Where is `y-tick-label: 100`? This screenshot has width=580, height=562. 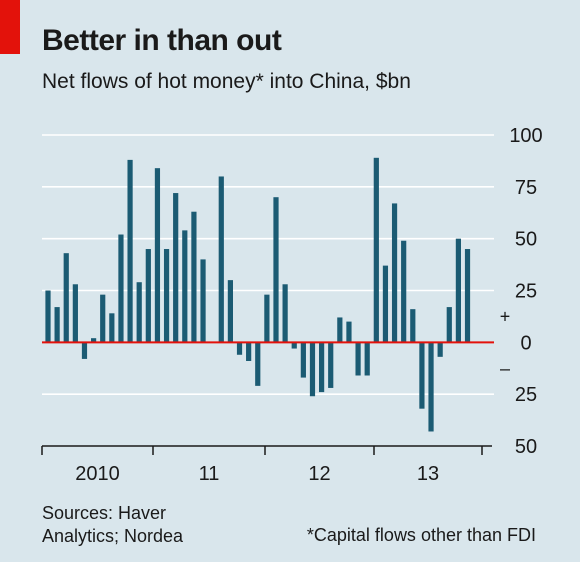
y-tick-label: 100 is located at coordinates (525, 136).